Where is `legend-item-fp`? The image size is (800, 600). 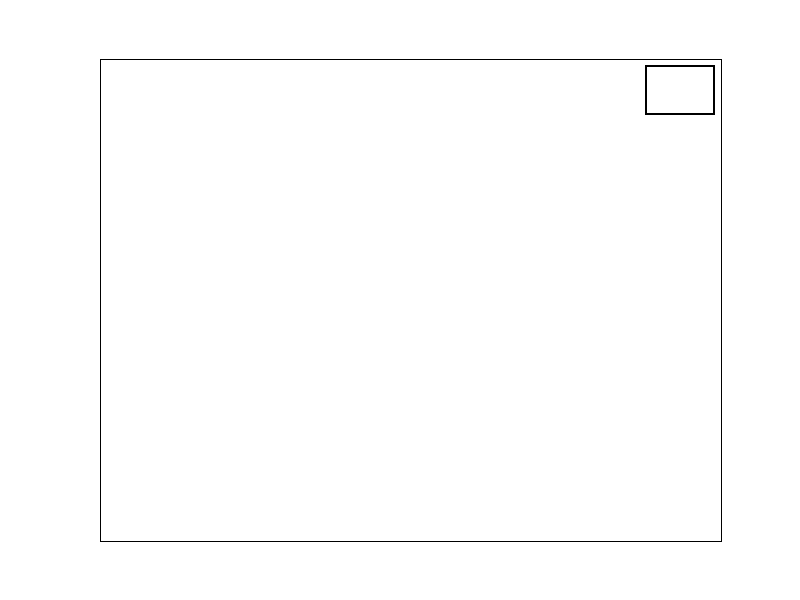 legend-item-fp is located at coordinates (680, 99).